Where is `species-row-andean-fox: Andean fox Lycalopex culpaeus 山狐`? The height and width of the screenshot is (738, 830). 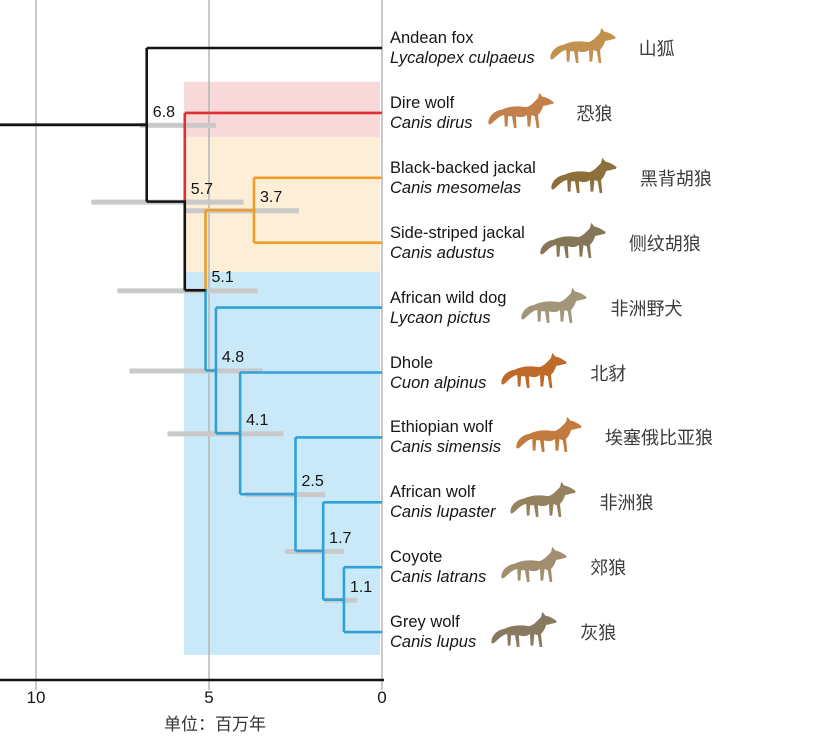
species-row-andean-fox: Andean fox Lycalopex culpaeus 山狐 is located at coordinates (532, 48).